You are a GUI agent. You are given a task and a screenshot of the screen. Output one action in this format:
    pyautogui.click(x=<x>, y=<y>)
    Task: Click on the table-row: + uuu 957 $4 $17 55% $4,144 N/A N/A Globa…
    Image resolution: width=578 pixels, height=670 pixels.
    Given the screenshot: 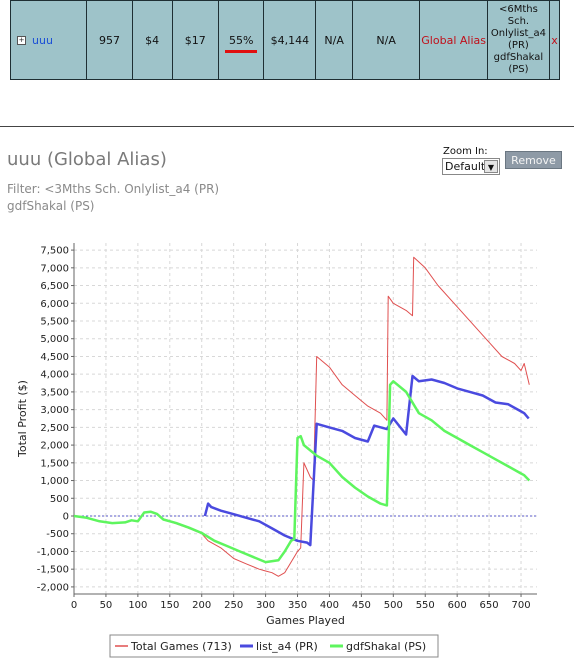 What is the action you would take?
    pyautogui.click(x=285, y=40)
    